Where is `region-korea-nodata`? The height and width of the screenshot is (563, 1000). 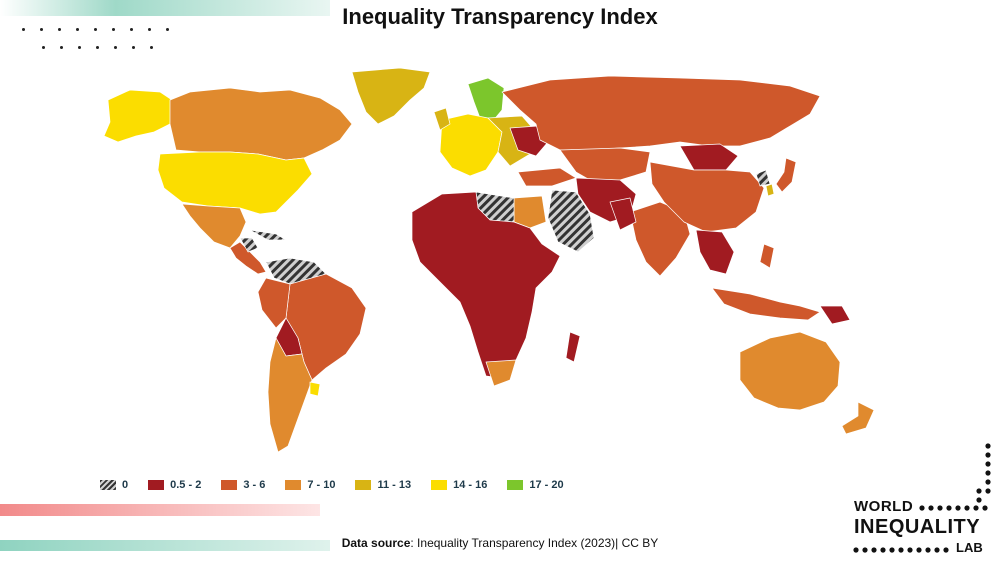 region-korea-nodata is located at coordinates (763, 178).